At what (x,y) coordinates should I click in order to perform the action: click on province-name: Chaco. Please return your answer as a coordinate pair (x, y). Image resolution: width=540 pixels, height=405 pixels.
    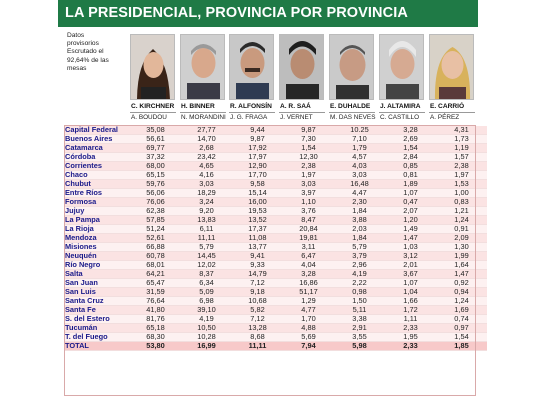
    Looking at the image, I should click on (97, 175).